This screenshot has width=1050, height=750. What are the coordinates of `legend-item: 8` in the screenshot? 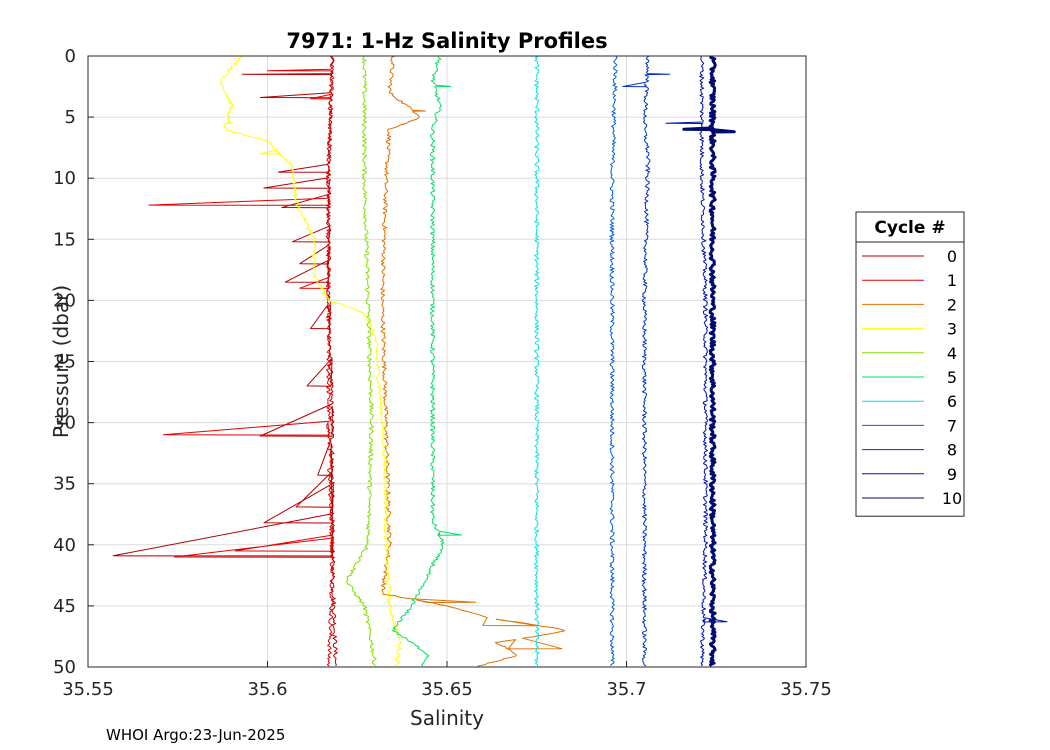 It's located at (909, 450).